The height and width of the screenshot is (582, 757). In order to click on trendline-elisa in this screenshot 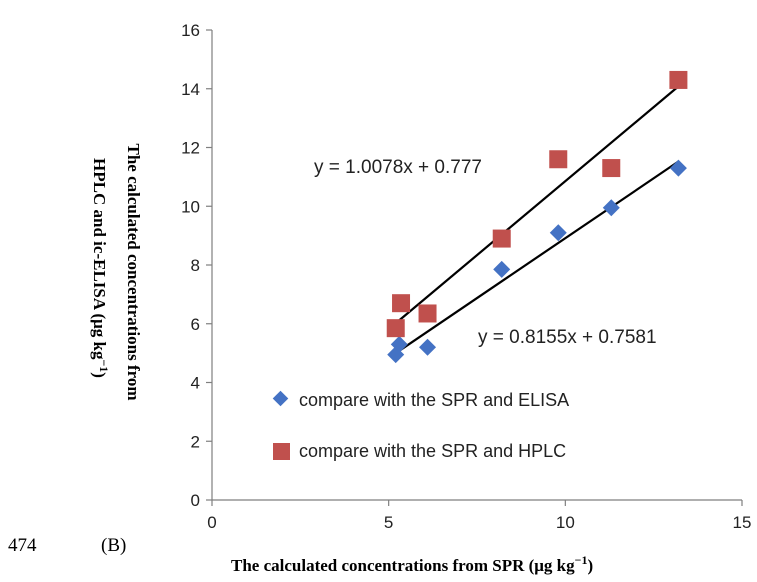, I will do `click(537, 257)`.